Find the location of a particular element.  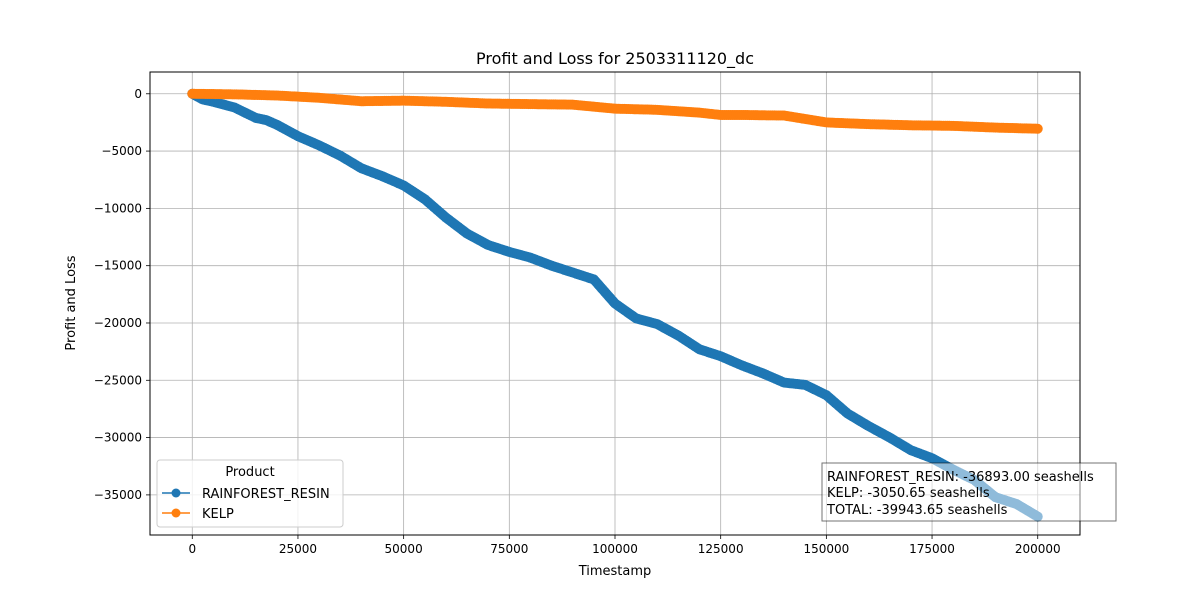

annotation-line-kelp: KELP: -3050.65 seashells is located at coordinates (908, 493).